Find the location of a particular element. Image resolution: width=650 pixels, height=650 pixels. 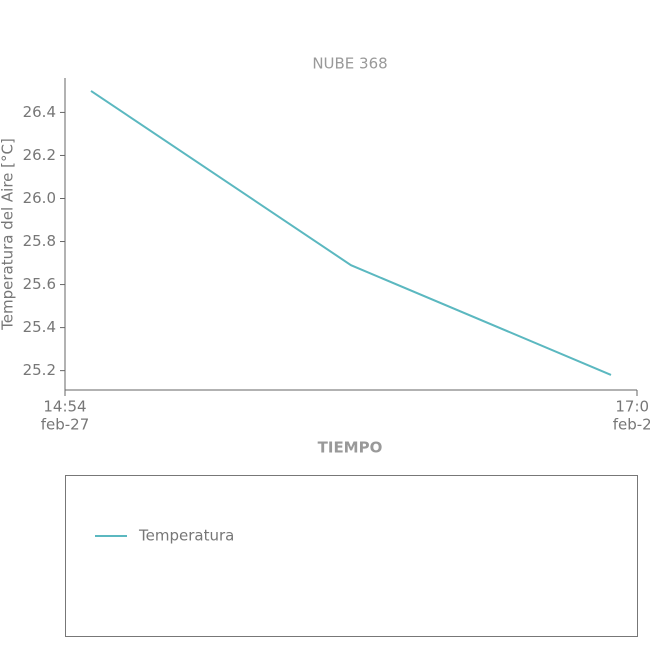

chart-title: NUBE 368 is located at coordinates (349, 64).